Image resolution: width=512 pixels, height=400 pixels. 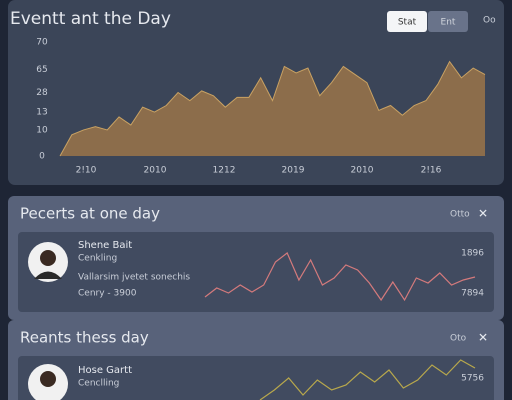 I want to click on card-stat: 1896, so click(x=472, y=254).